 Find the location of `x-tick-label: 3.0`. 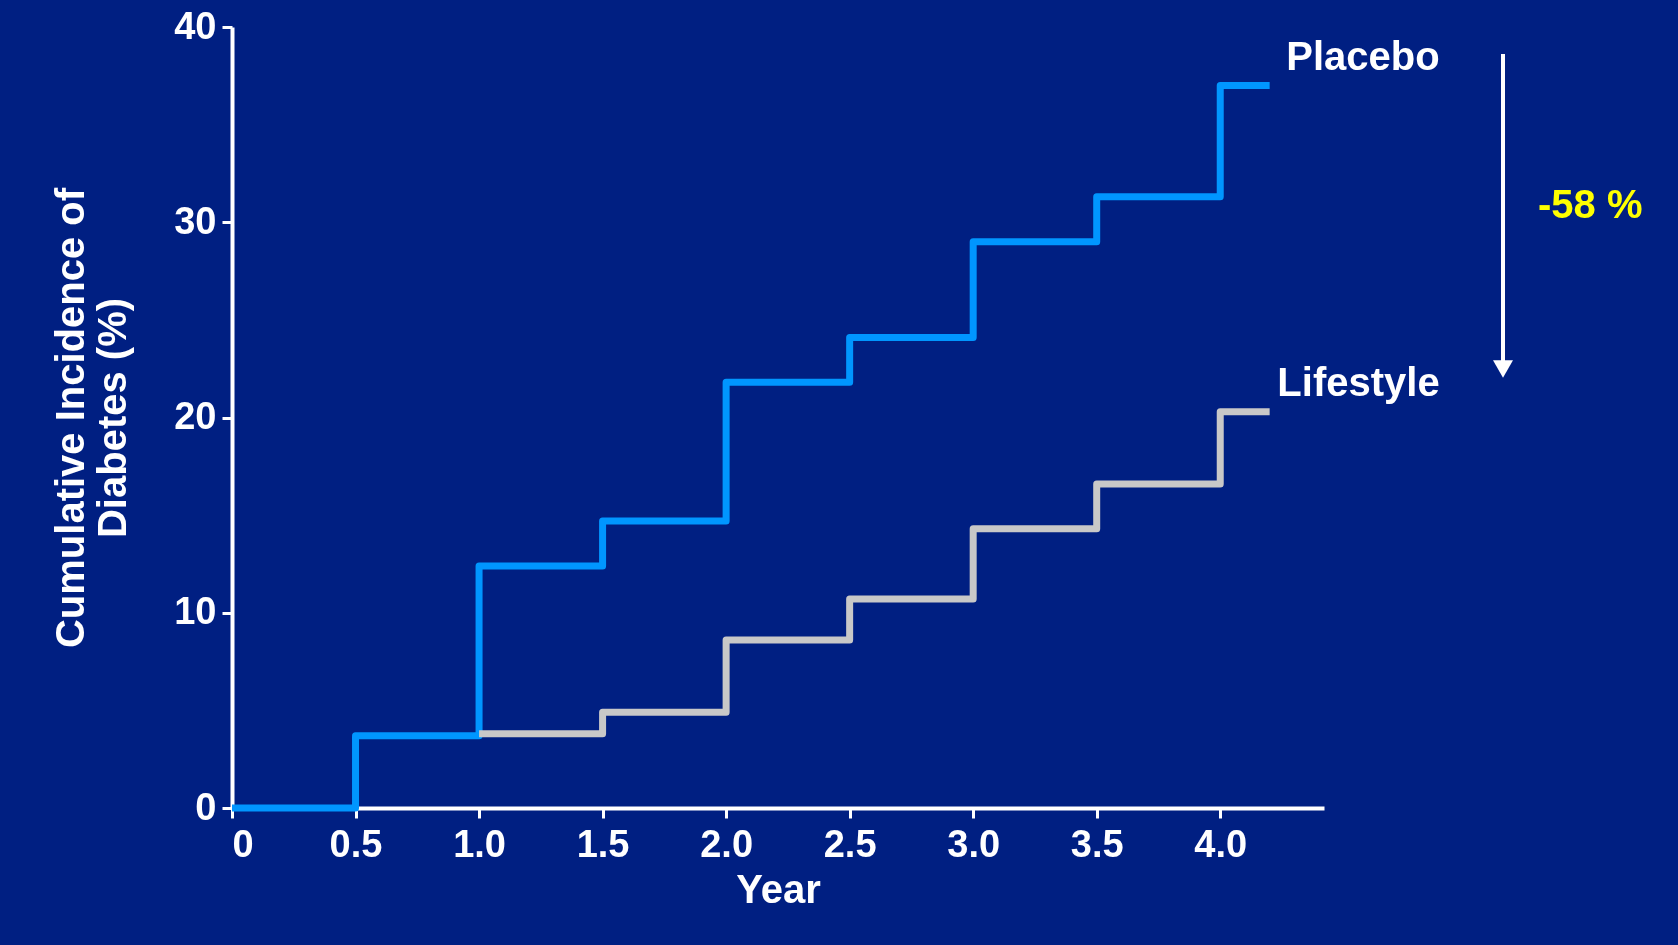

x-tick-label: 3.0 is located at coordinates (974, 843).